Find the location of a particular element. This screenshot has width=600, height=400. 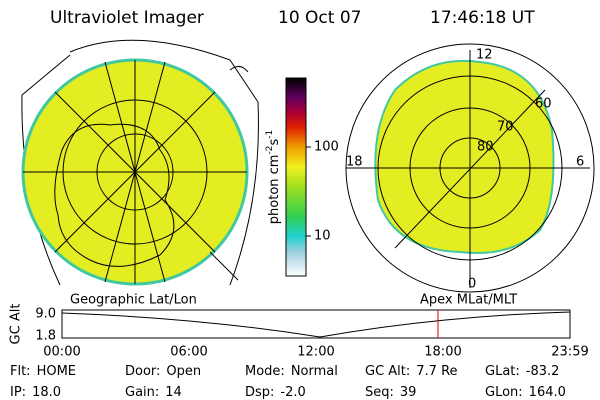

lat-label: 70 is located at coordinates (505, 127).